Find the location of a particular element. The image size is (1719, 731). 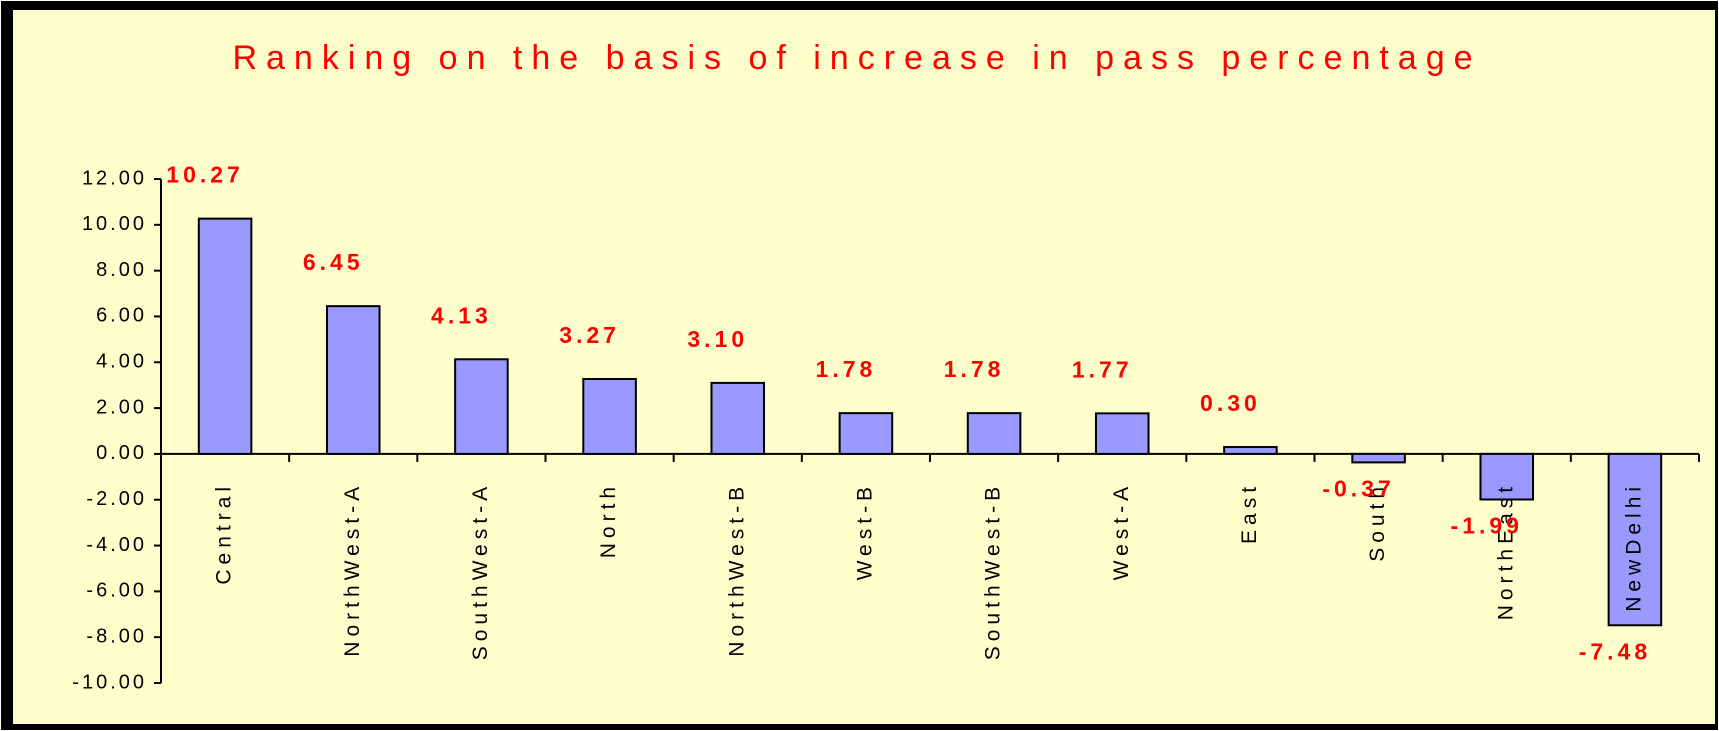

y-tick-label: 10.00 is located at coordinates (114, 224).